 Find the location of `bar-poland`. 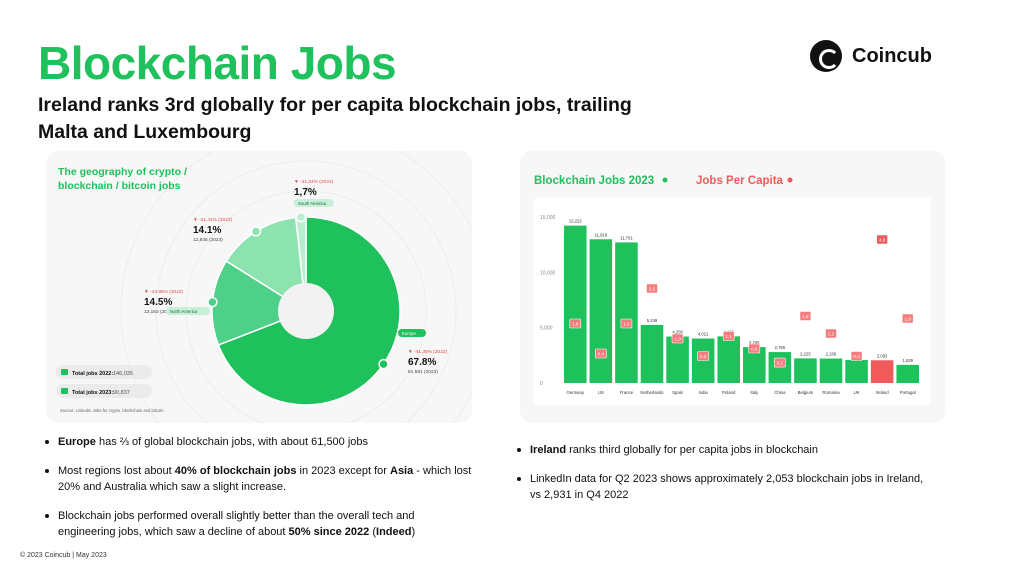

bar-poland is located at coordinates (728, 359).